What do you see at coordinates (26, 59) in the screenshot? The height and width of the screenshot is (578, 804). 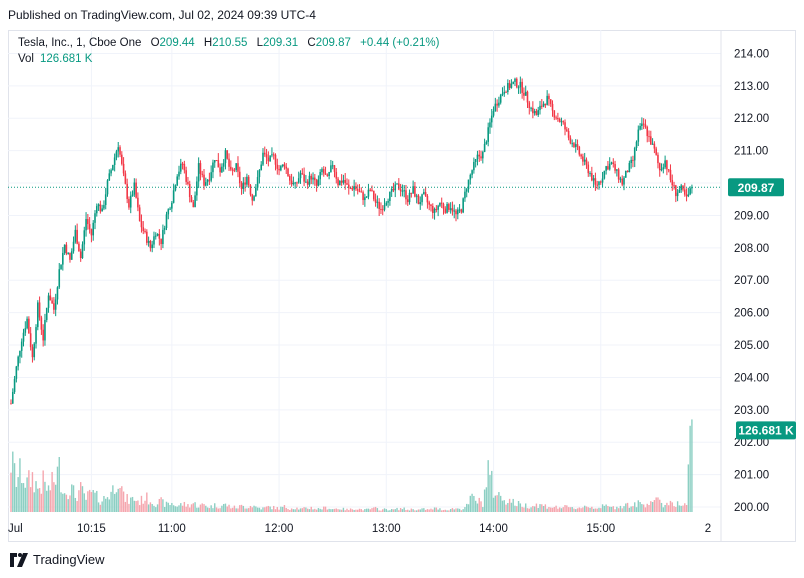 I see `volume-label: Vol` at bounding box center [26, 59].